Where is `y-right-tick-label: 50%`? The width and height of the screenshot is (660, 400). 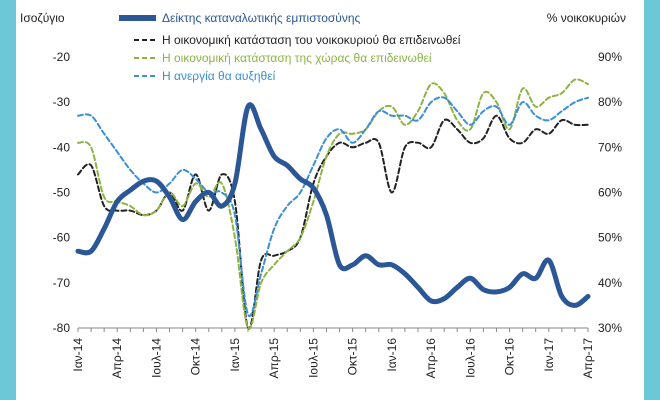 y-right-tick-label: 50% is located at coordinates (610, 238).